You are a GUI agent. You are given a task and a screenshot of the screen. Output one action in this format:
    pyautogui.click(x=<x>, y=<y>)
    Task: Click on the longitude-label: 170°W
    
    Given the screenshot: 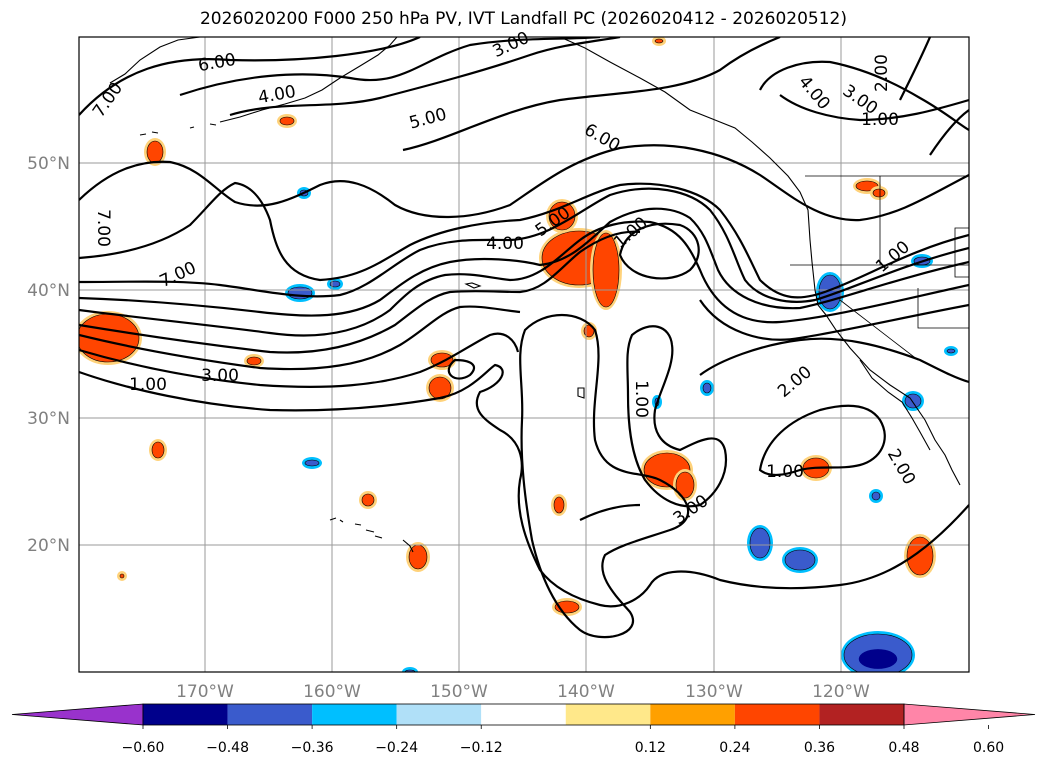 What is the action you would take?
    pyautogui.click(x=205, y=692)
    